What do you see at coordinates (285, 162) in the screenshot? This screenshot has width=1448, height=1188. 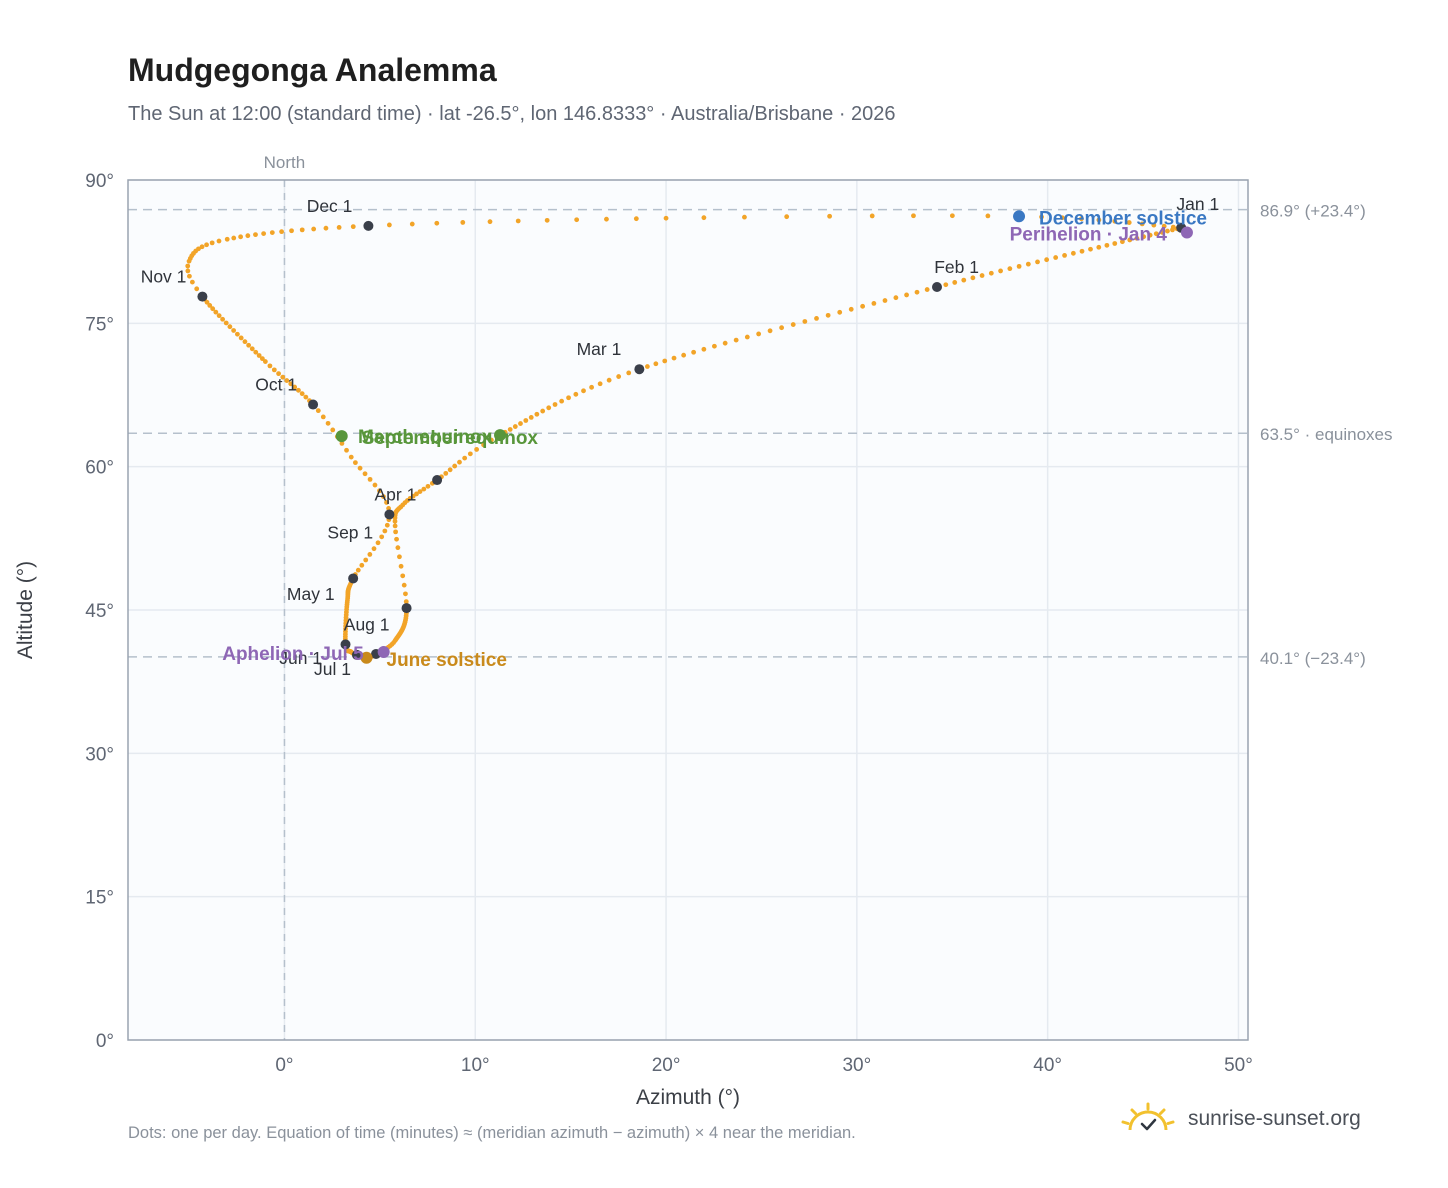 I see `meridian-label: North` at bounding box center [285, 162].